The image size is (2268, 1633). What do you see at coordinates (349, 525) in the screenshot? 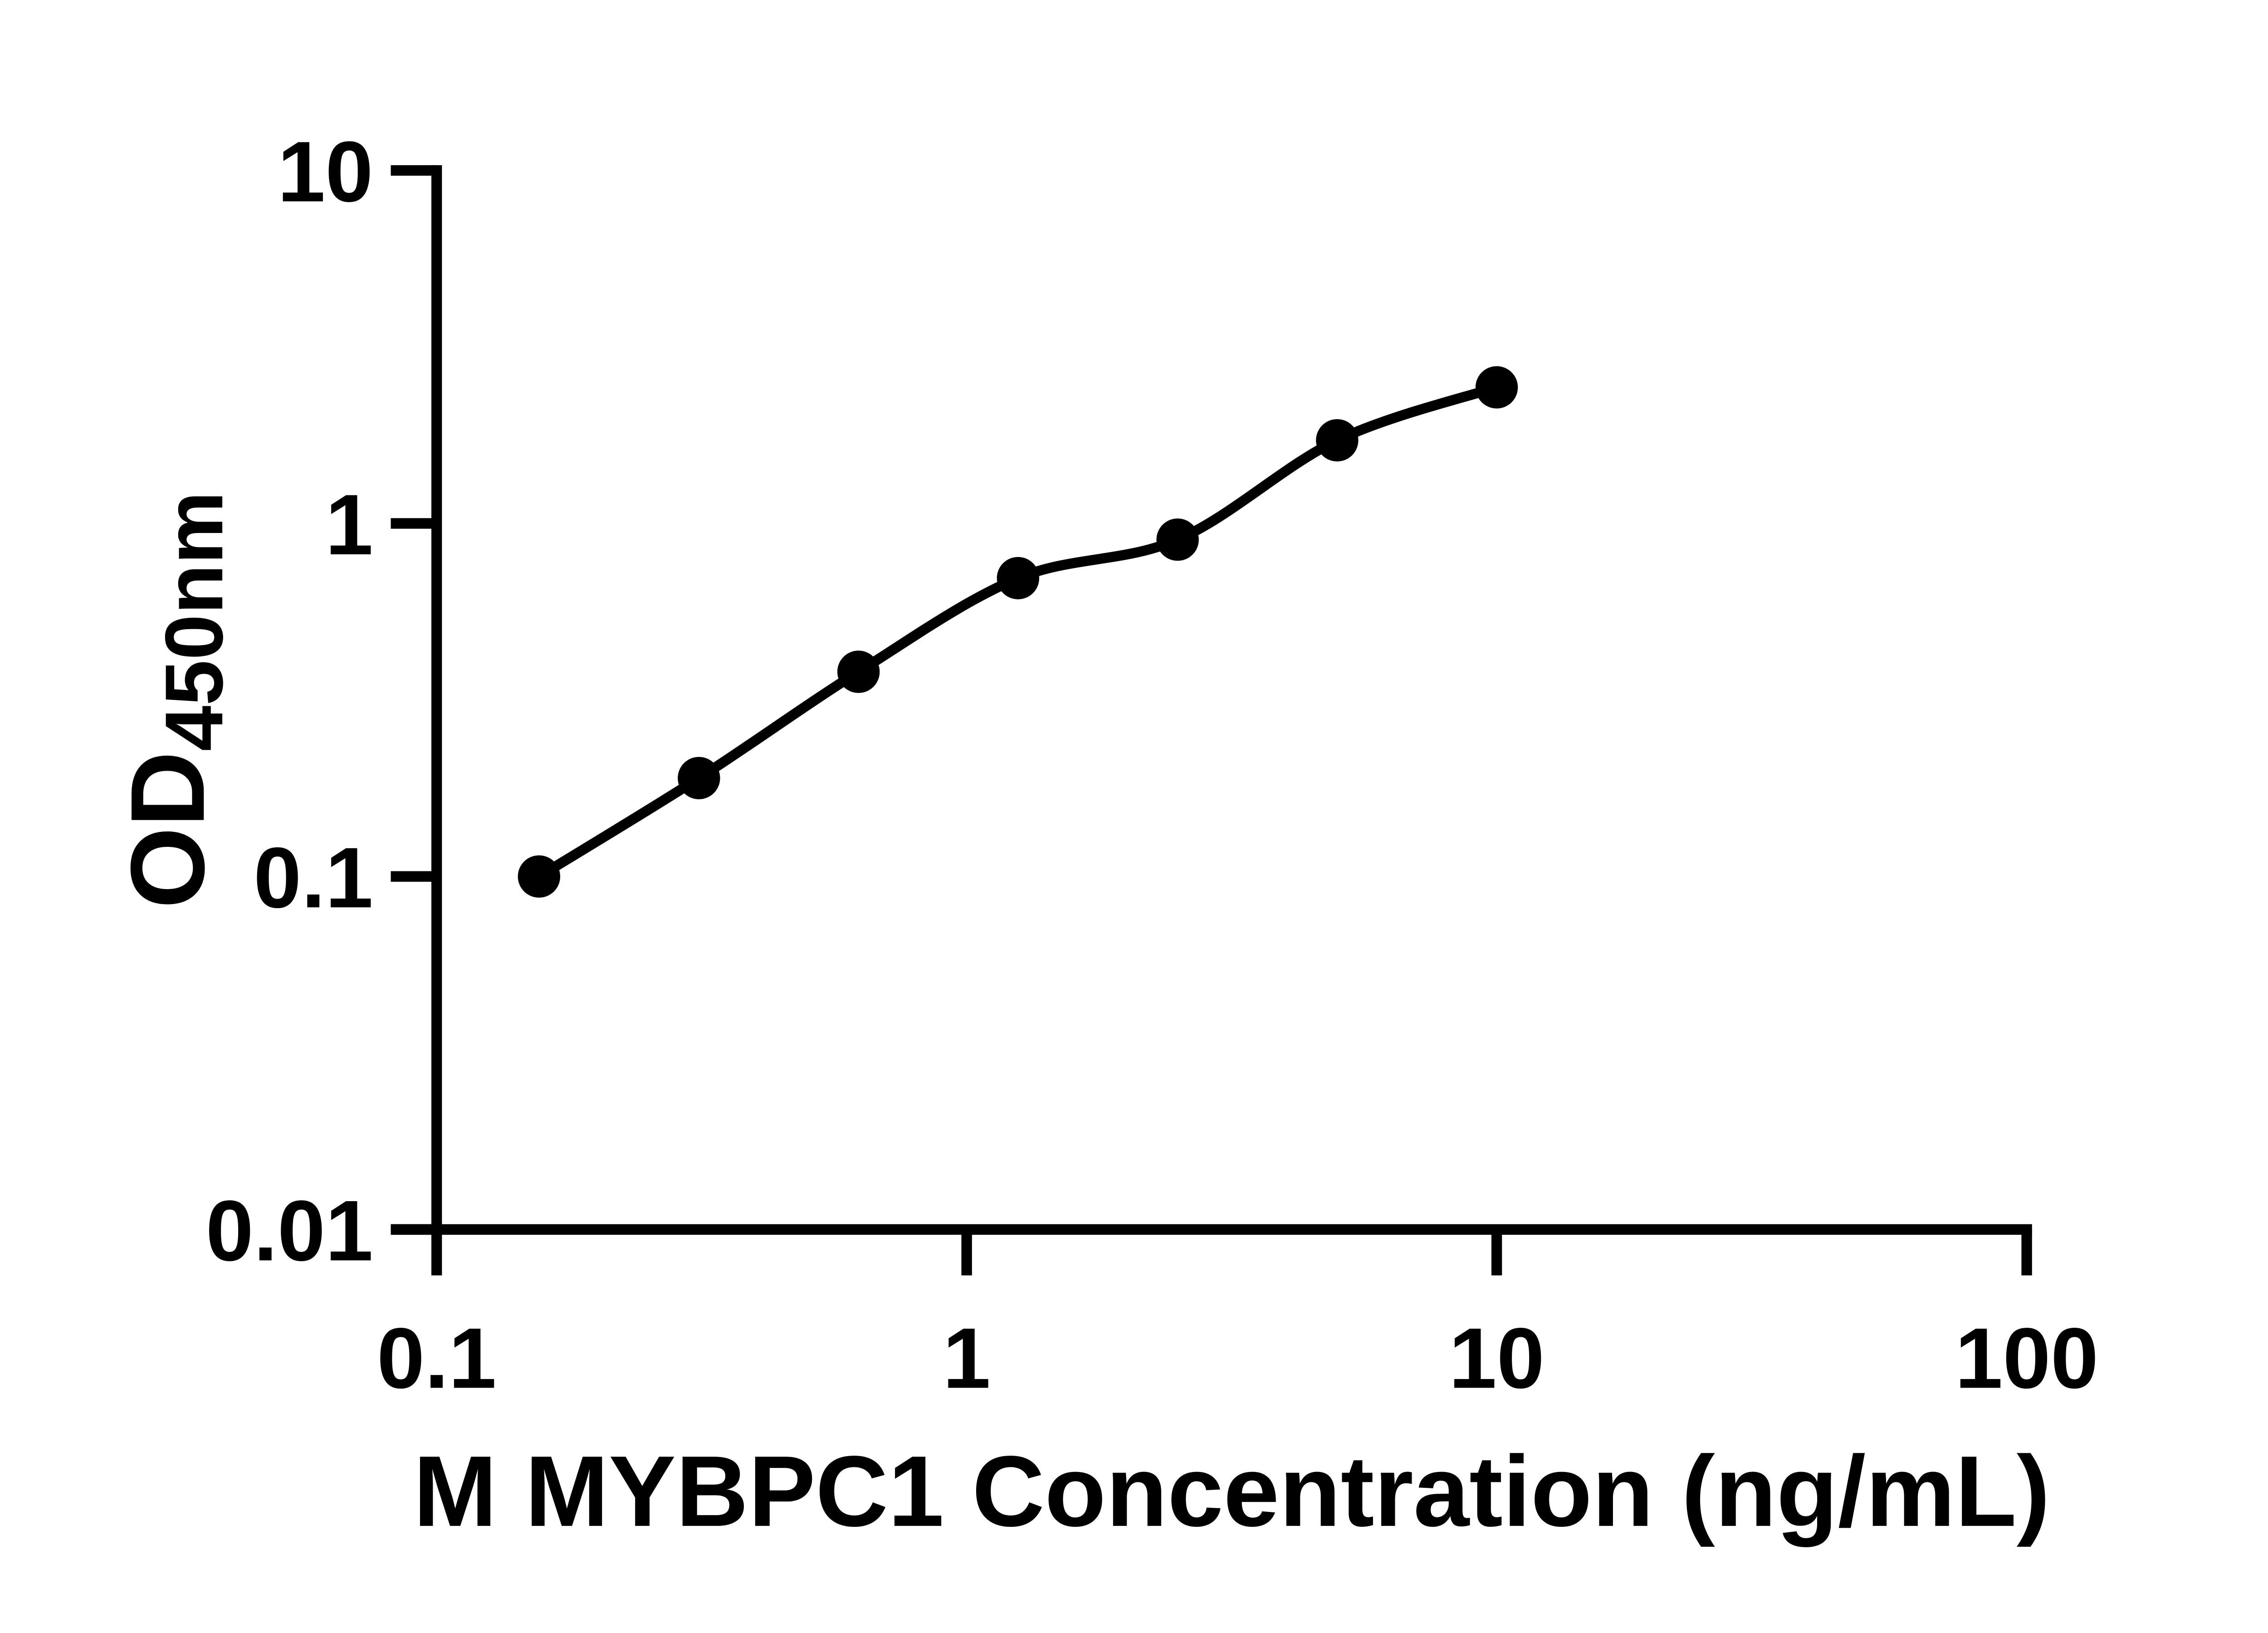
I see `y-tick-label-1: 1` at bounding box center [349, 525].